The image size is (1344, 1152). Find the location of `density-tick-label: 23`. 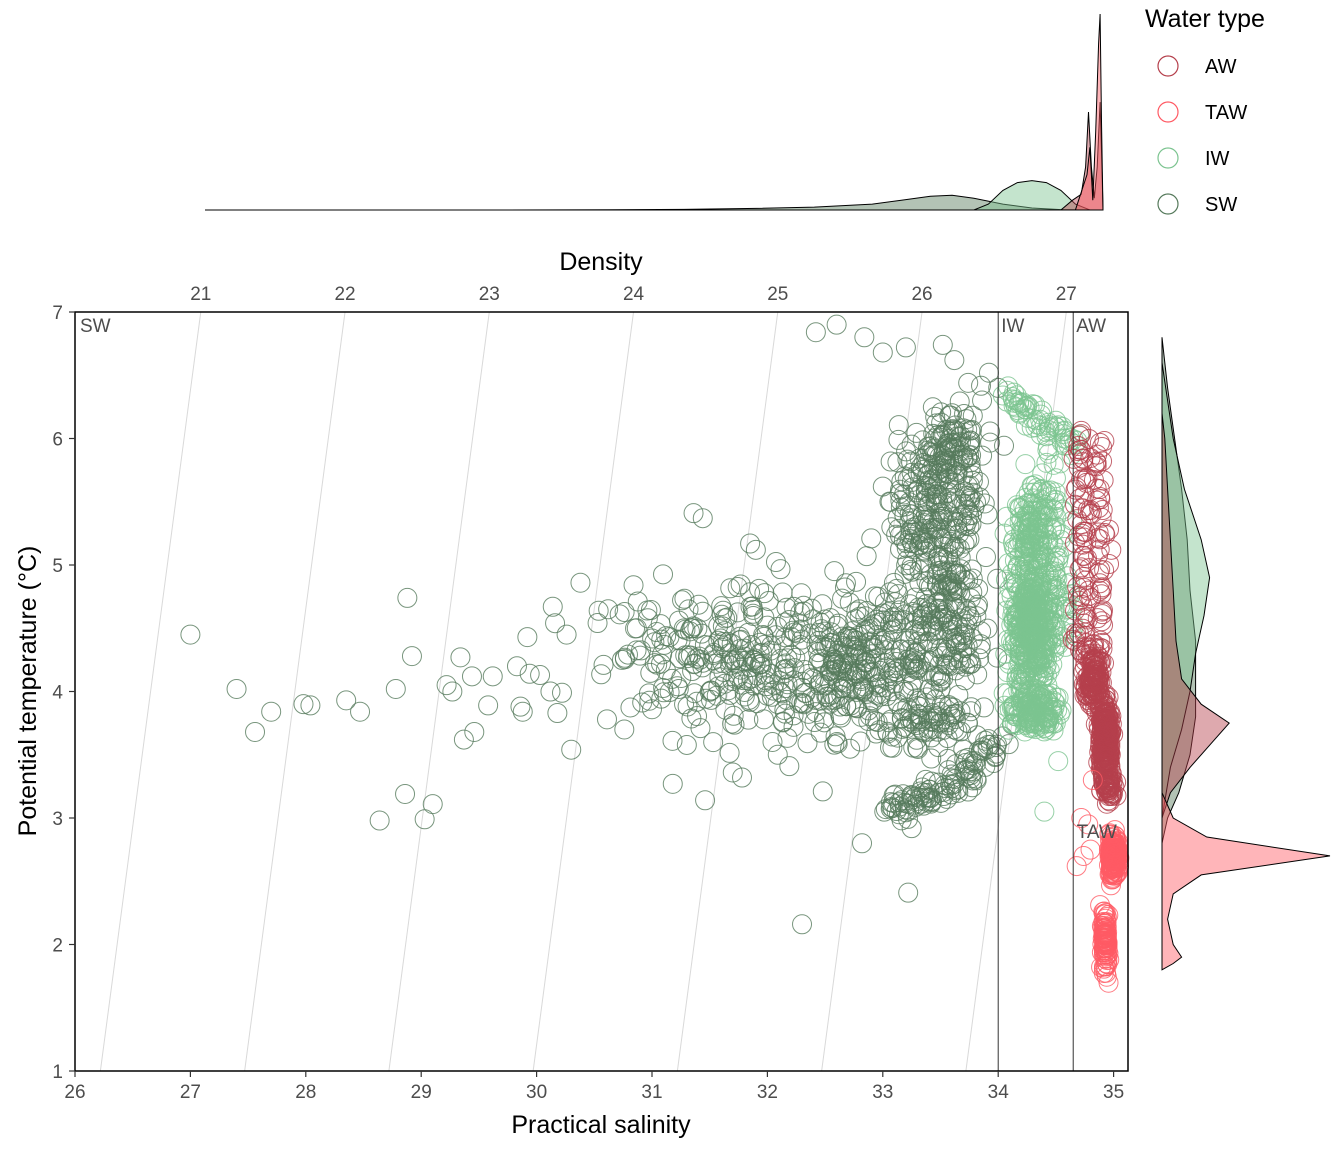

density-tick-label: 23 is located at coordinates (489, 294).